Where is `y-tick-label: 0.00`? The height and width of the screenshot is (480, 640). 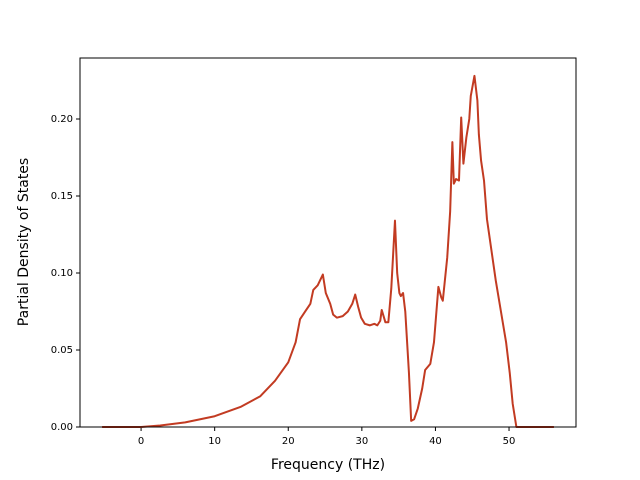
y-tick-label: 0.00 is located at coordinates (62, 427).